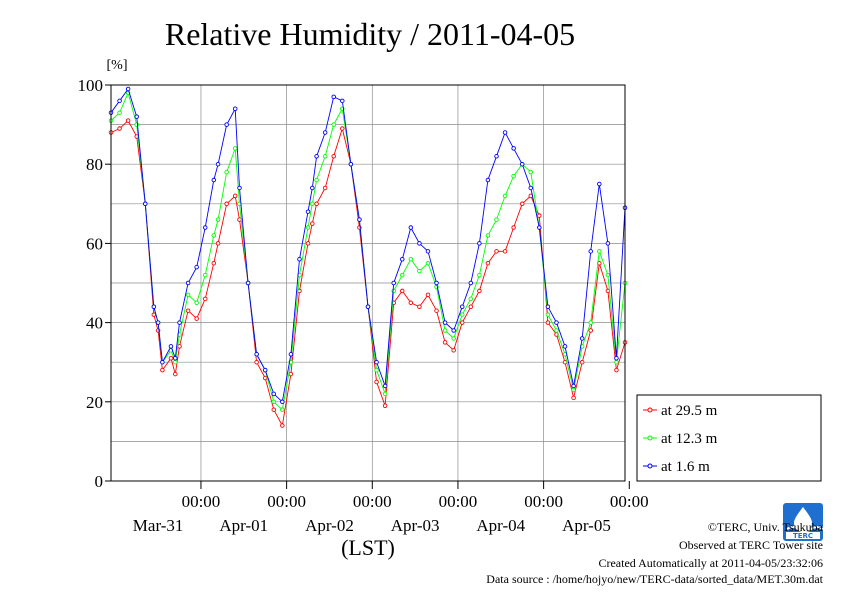 This screenshot has height=595, width=842. What do you see at coordinates (685, 467) in the screenshot?
I see `legend-label: at 1.6 m` at bounding box center [685, 467].